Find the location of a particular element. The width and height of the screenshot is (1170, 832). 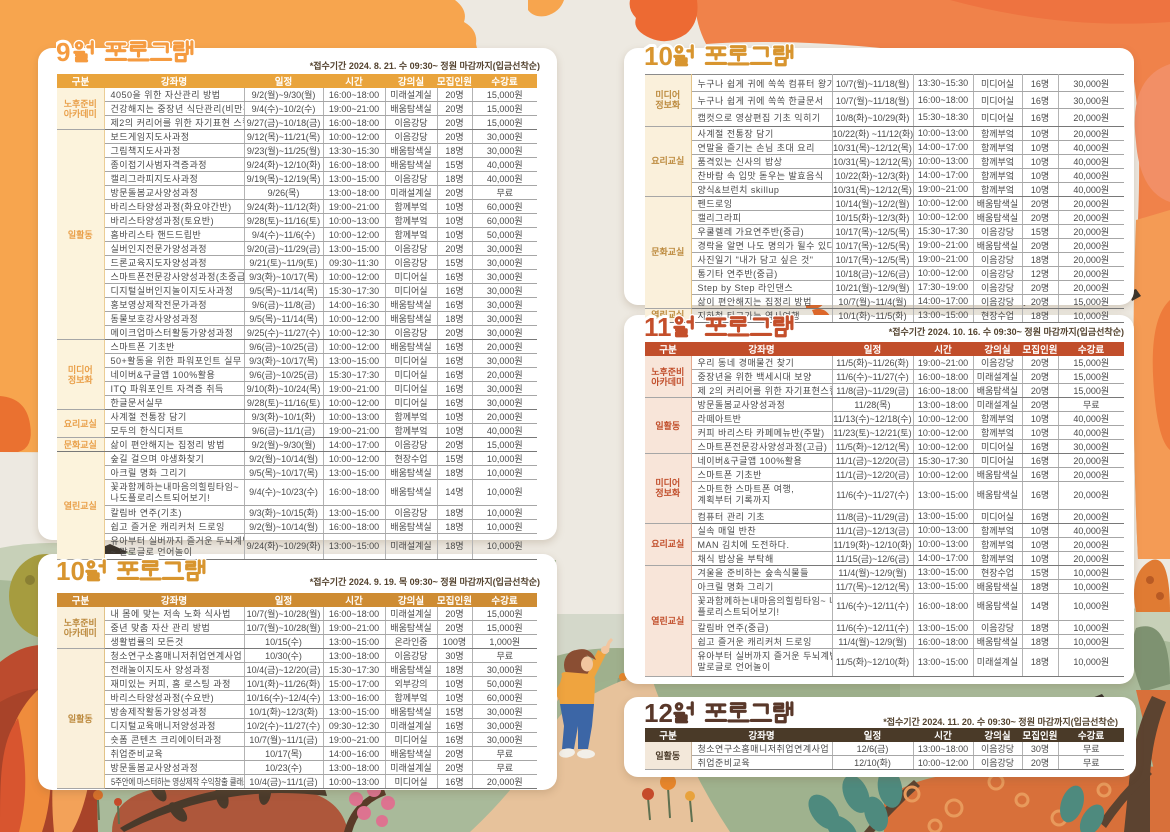

svg-text: 12 is located at coordinates (658, 714).